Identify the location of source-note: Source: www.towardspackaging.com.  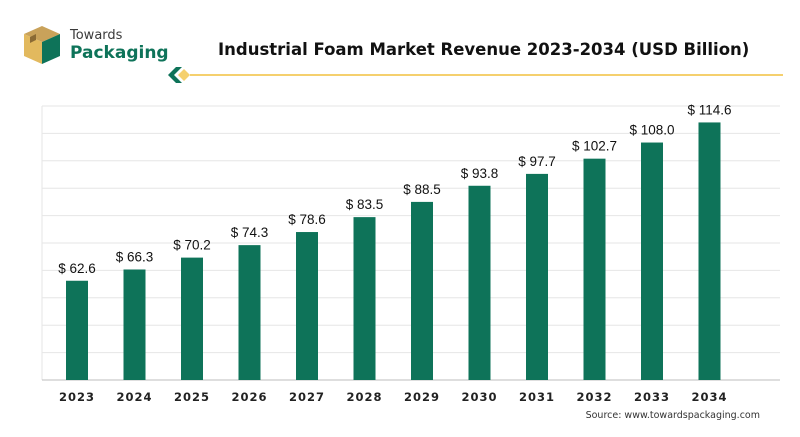
(672, 415).